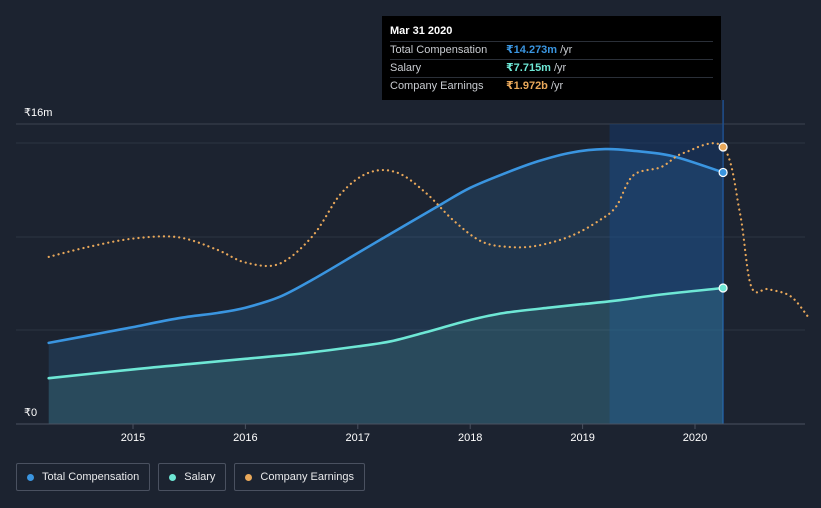 This screenshot has height=508, width=821. Describe the element at coordinates (358, 438) in the screenshot. I see `x-tick-label-2017: 2017` at that location.